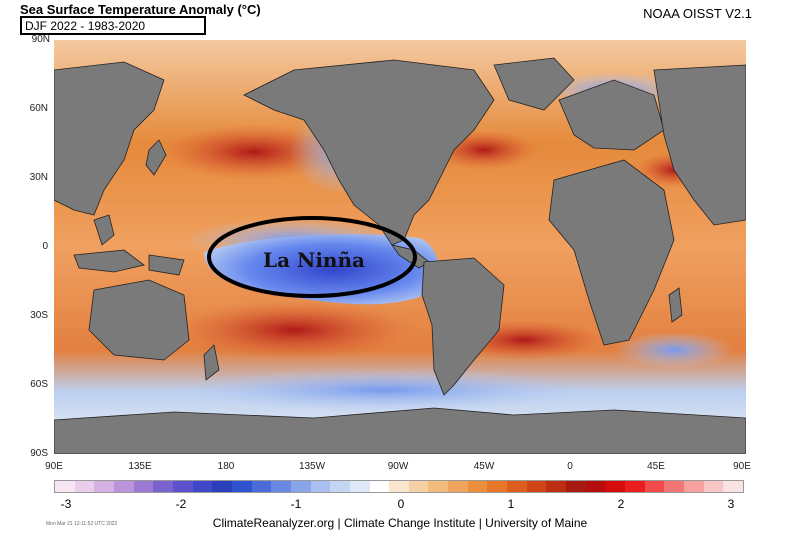 The width and height of the screenshot is (800, 535). Describe the element at coordinates (181, 504) in the screenshot. I see `colorbar-label-neg2: -2` at that location.